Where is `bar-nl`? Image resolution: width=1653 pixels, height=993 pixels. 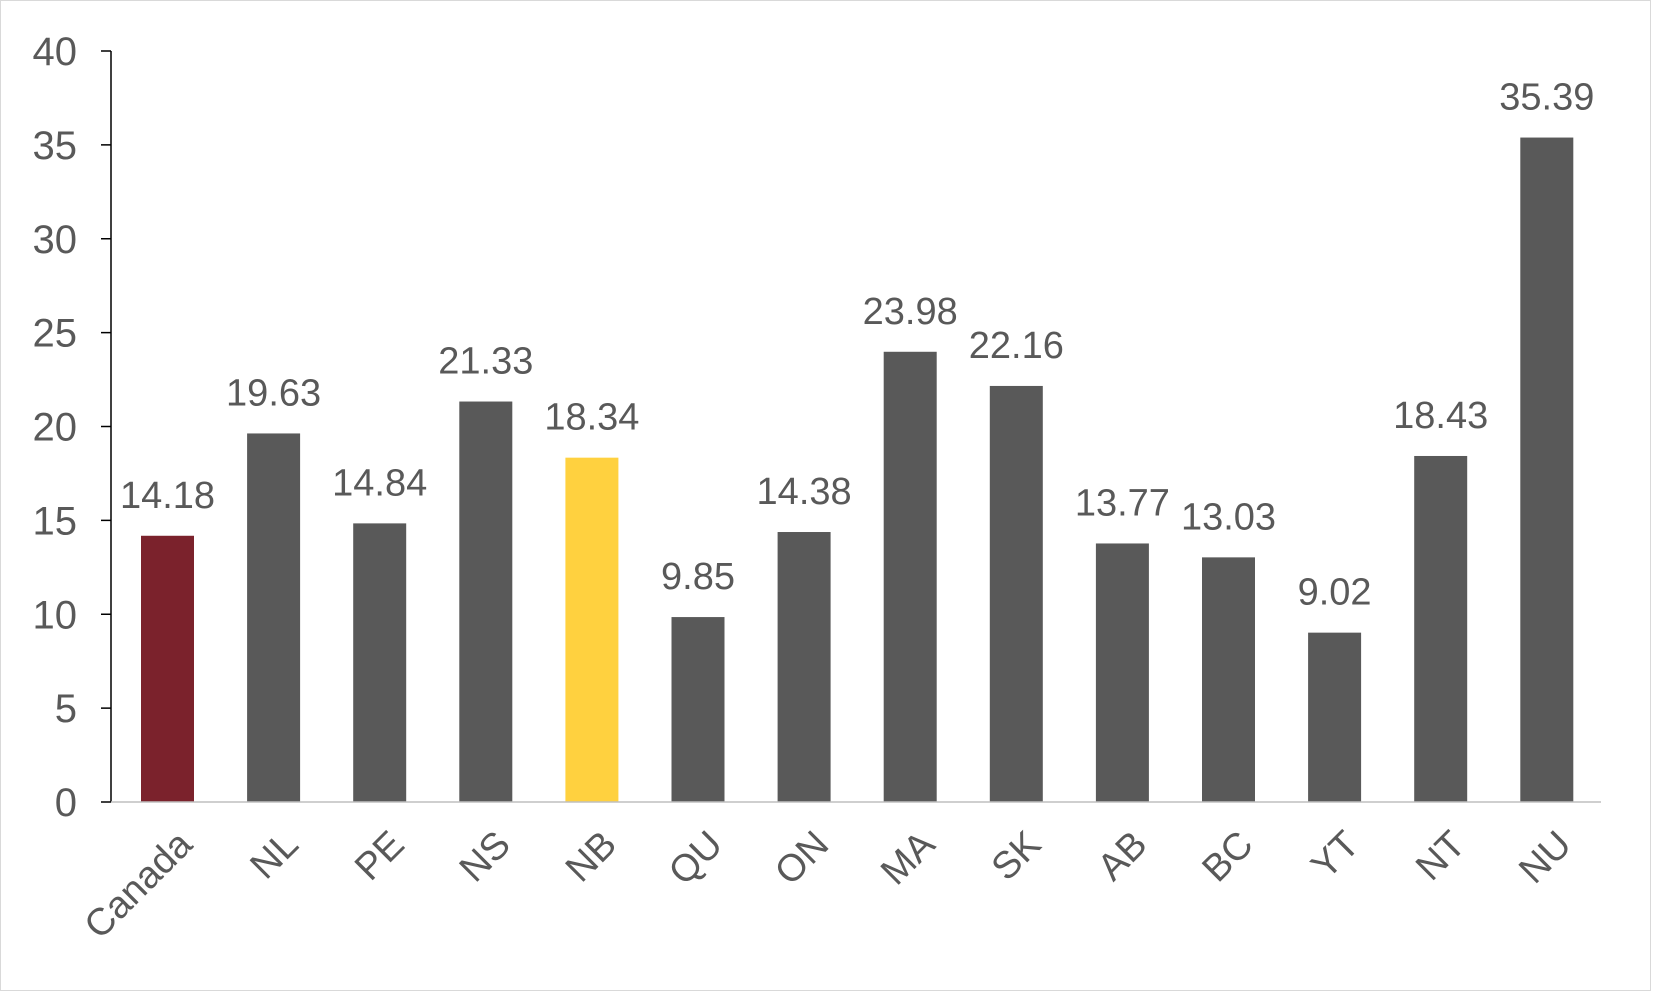 bar-nl is located at coordinates (274, 617).